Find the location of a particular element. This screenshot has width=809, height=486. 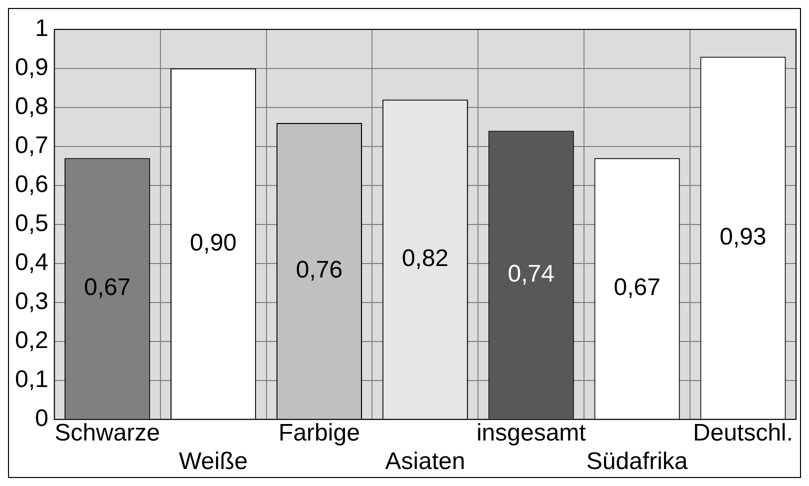

data-label: 0,74 is located at coordinates (531, 274).